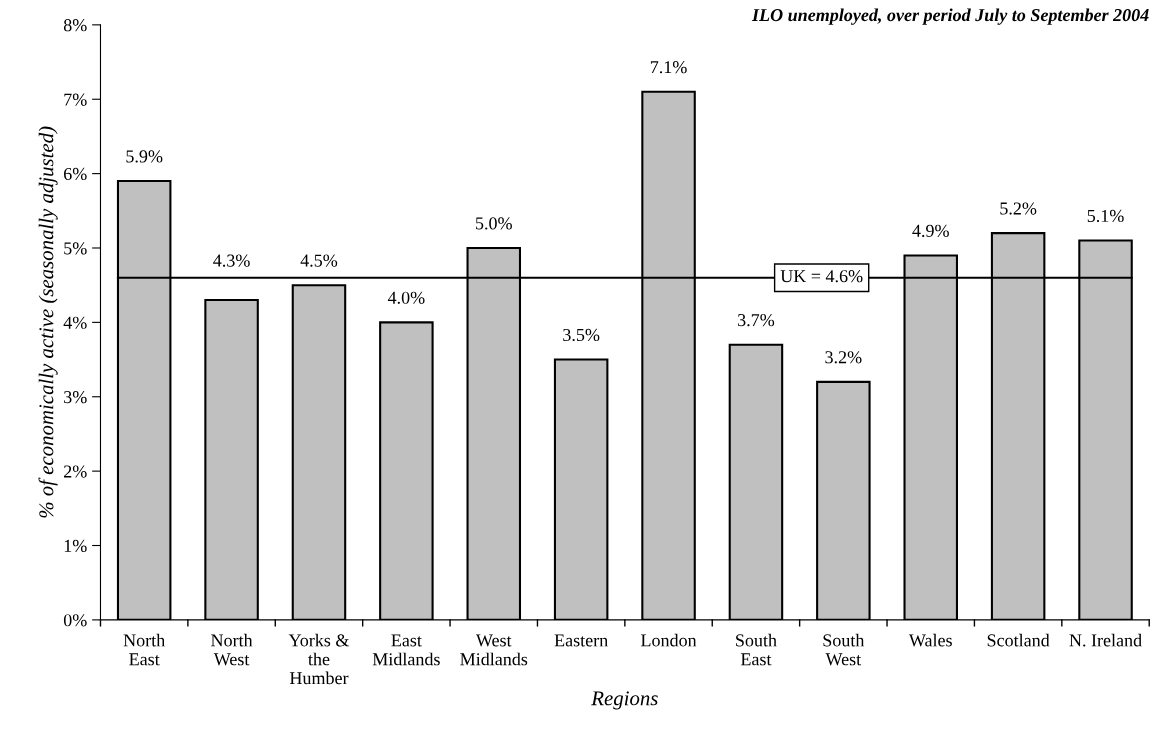 This screenshot has height=731, width=1155. What do you see at coordinates (756, 320) in the screenshot?
I see `data-label: 3.7%` at bounding box center [756, 320].